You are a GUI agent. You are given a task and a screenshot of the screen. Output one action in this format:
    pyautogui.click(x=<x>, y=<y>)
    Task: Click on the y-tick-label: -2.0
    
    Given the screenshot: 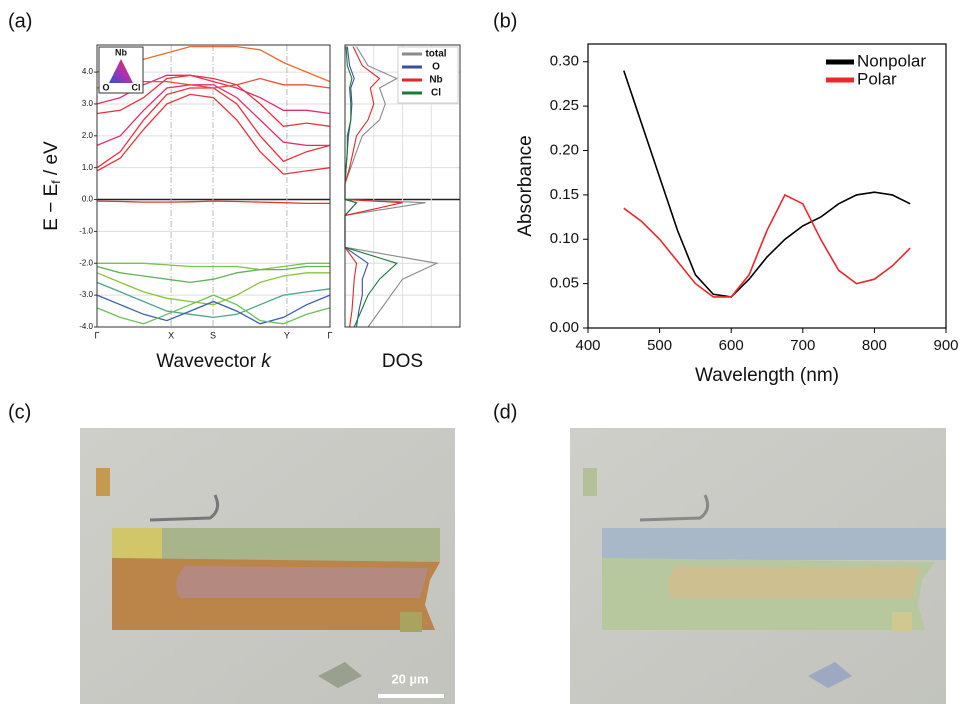 What is the action you would take?
    pyautogui.click(x=86, y=262)
    